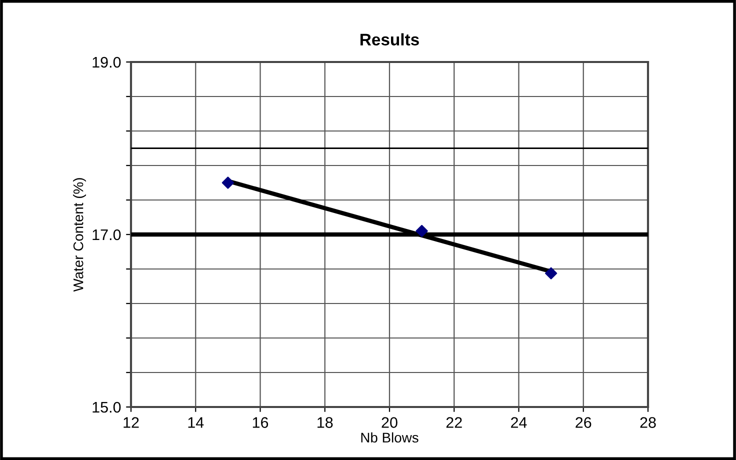 The height and width of the screenshot is (460, 736). I want to click on x-tick-label: 14, so click(196, 422).